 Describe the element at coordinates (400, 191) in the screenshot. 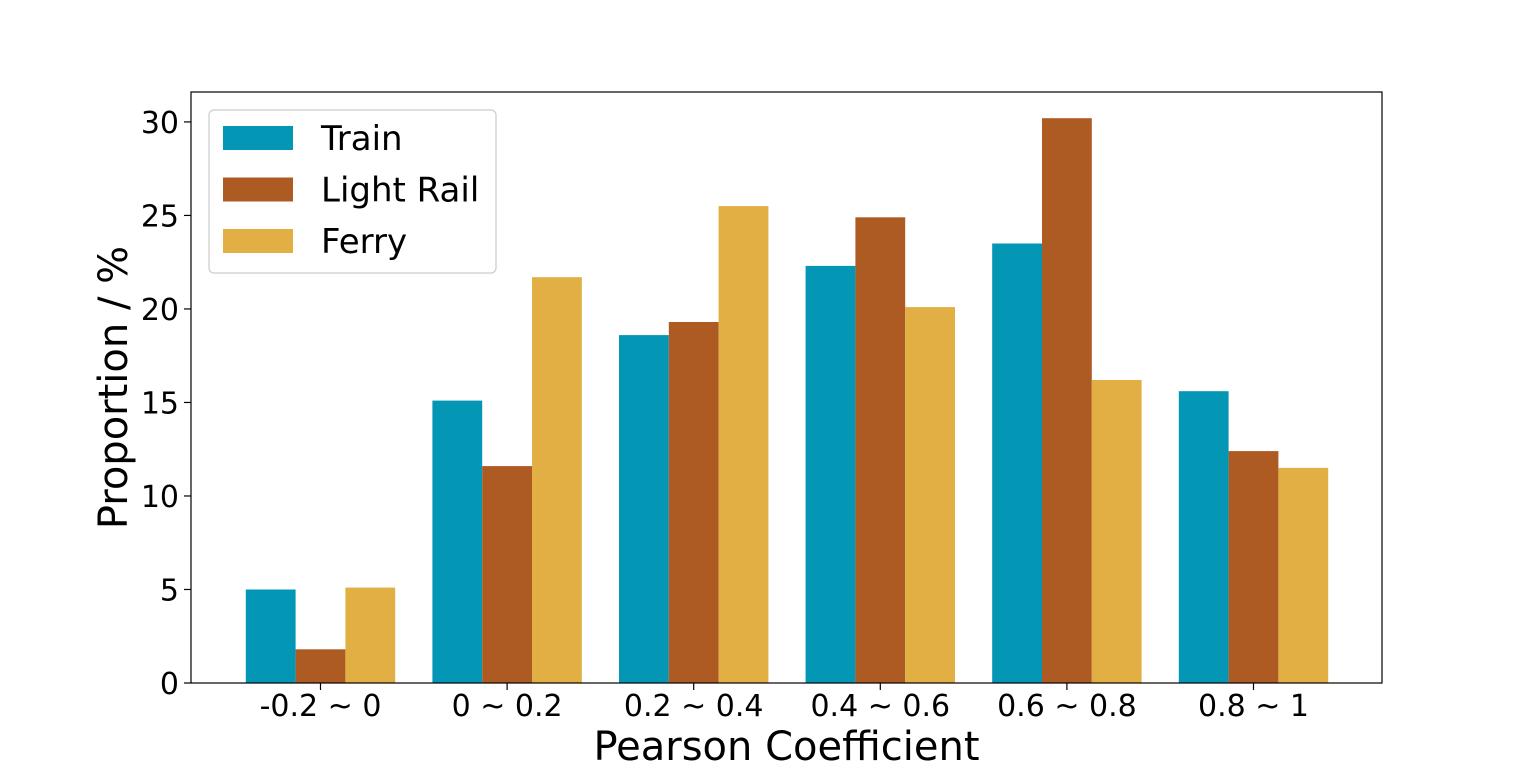

I see `legend-label: Light Rail` at that location.